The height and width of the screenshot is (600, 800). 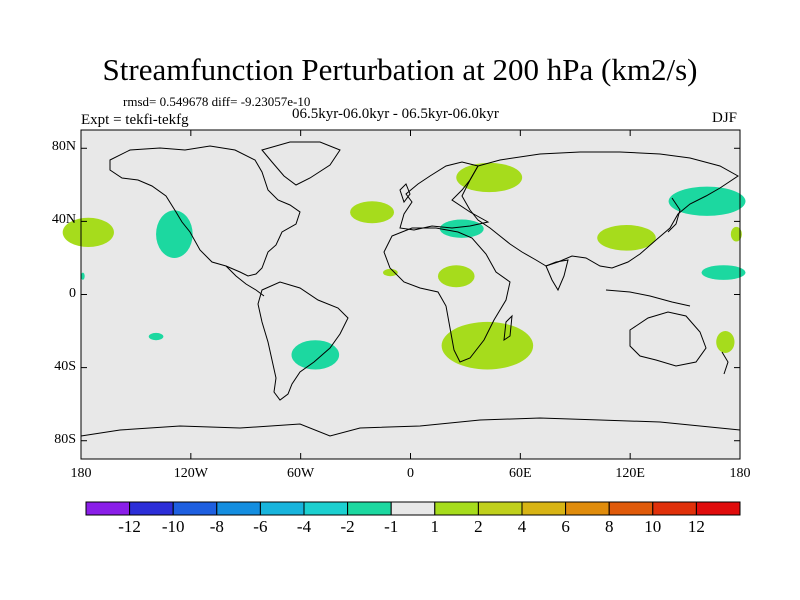 I want to click on coast-asia, so click(x=600, y=210).